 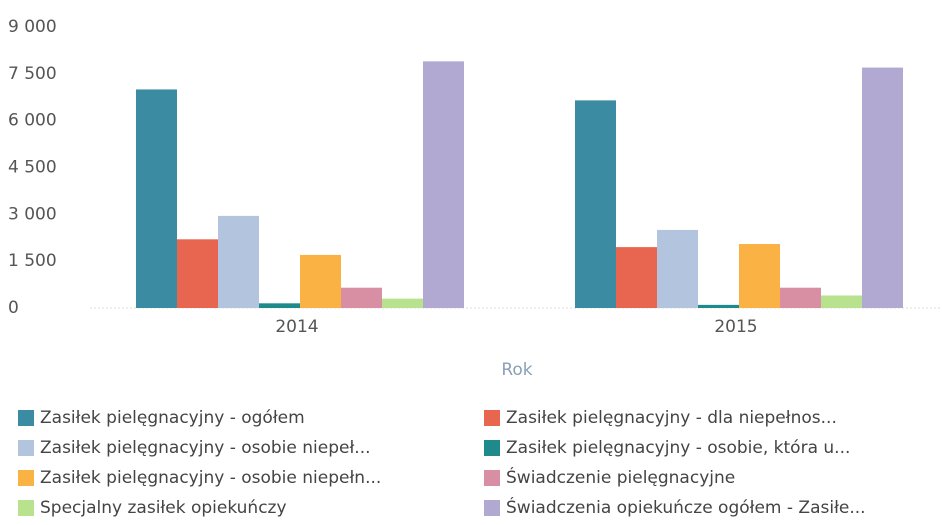 What do you see at coordinates (735, 327) in the screenshot?
I see `x-tick-label: 2015` at bounding box center [735, 327].